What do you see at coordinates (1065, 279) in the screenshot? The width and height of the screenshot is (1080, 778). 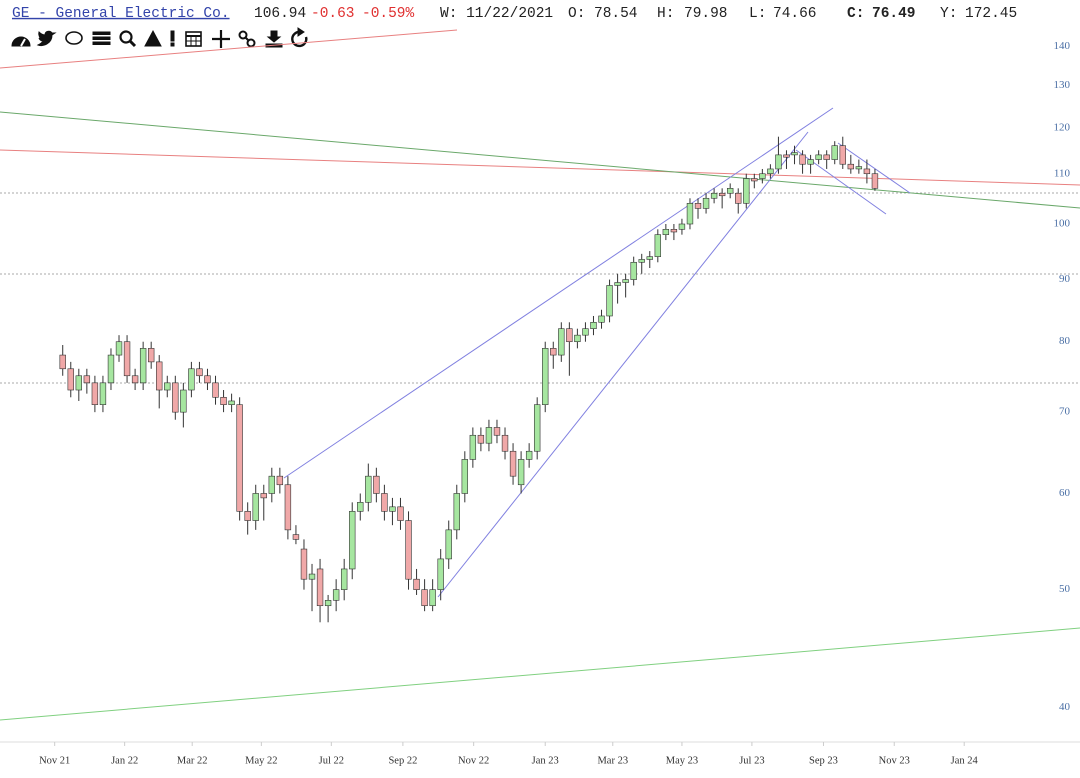 I see `y-tick-label: 90` at bounding box center [1065, 279].